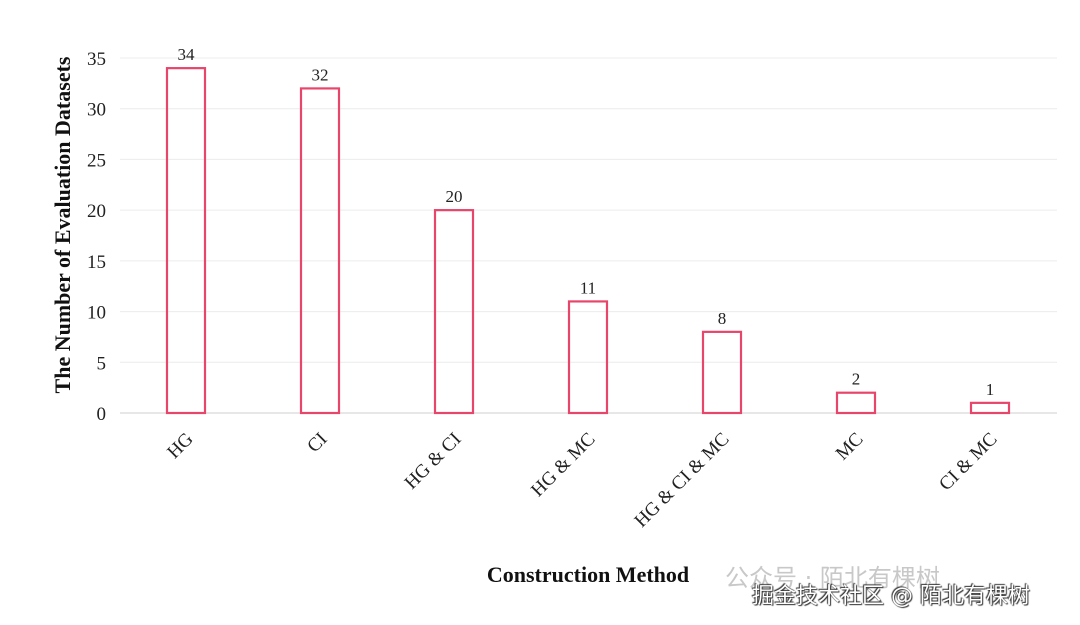  I want to click on data-label: 1, so click(990, 389).